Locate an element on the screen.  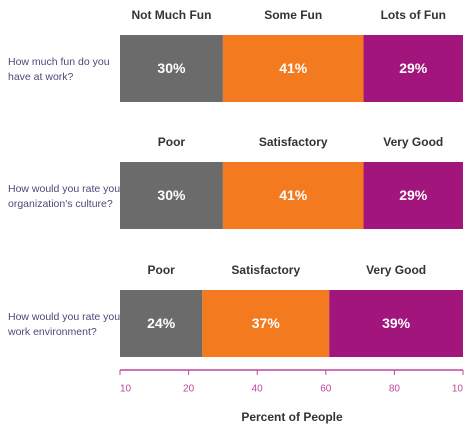
x-axis-title: Percent of People is located at coordinates (292, 417).